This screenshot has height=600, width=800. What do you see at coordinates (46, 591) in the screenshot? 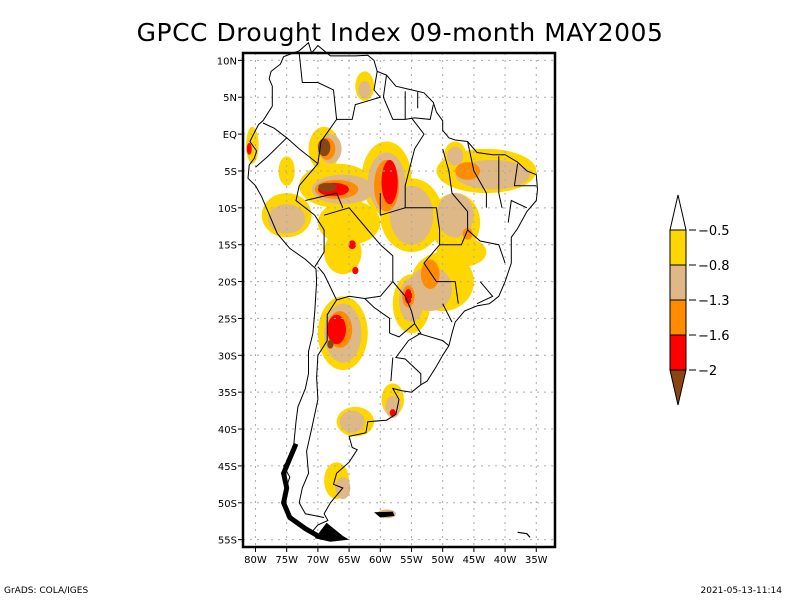
I see `footer-credit: GrADS: COLA/IGES` at bounding box center [46, 591].